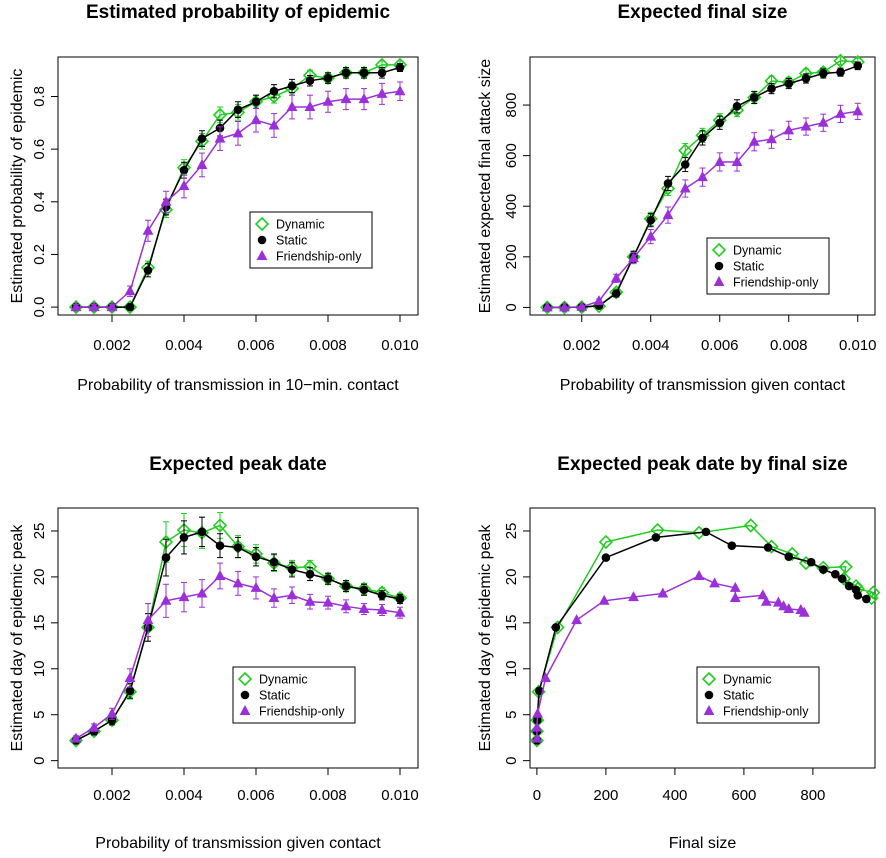 This screenshot has width=886, height=858. I want to click on y-tick-label: 25, so click(39, 531).